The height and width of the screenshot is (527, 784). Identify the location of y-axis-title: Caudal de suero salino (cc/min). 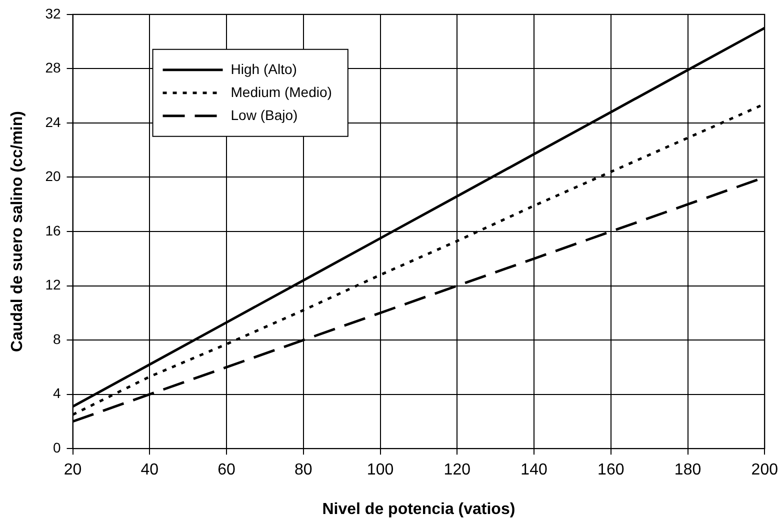
(17, 231).